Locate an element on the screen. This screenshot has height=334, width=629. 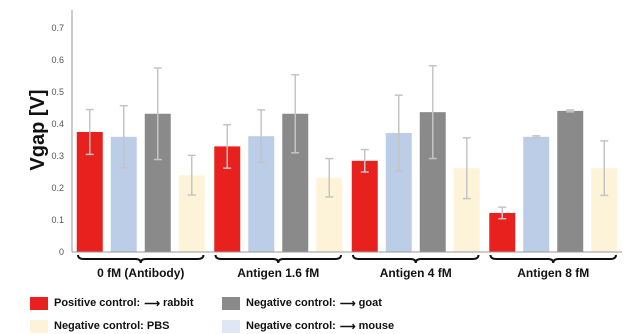
legend-label-positive: Positive control: is located at coordinates (97, 303).